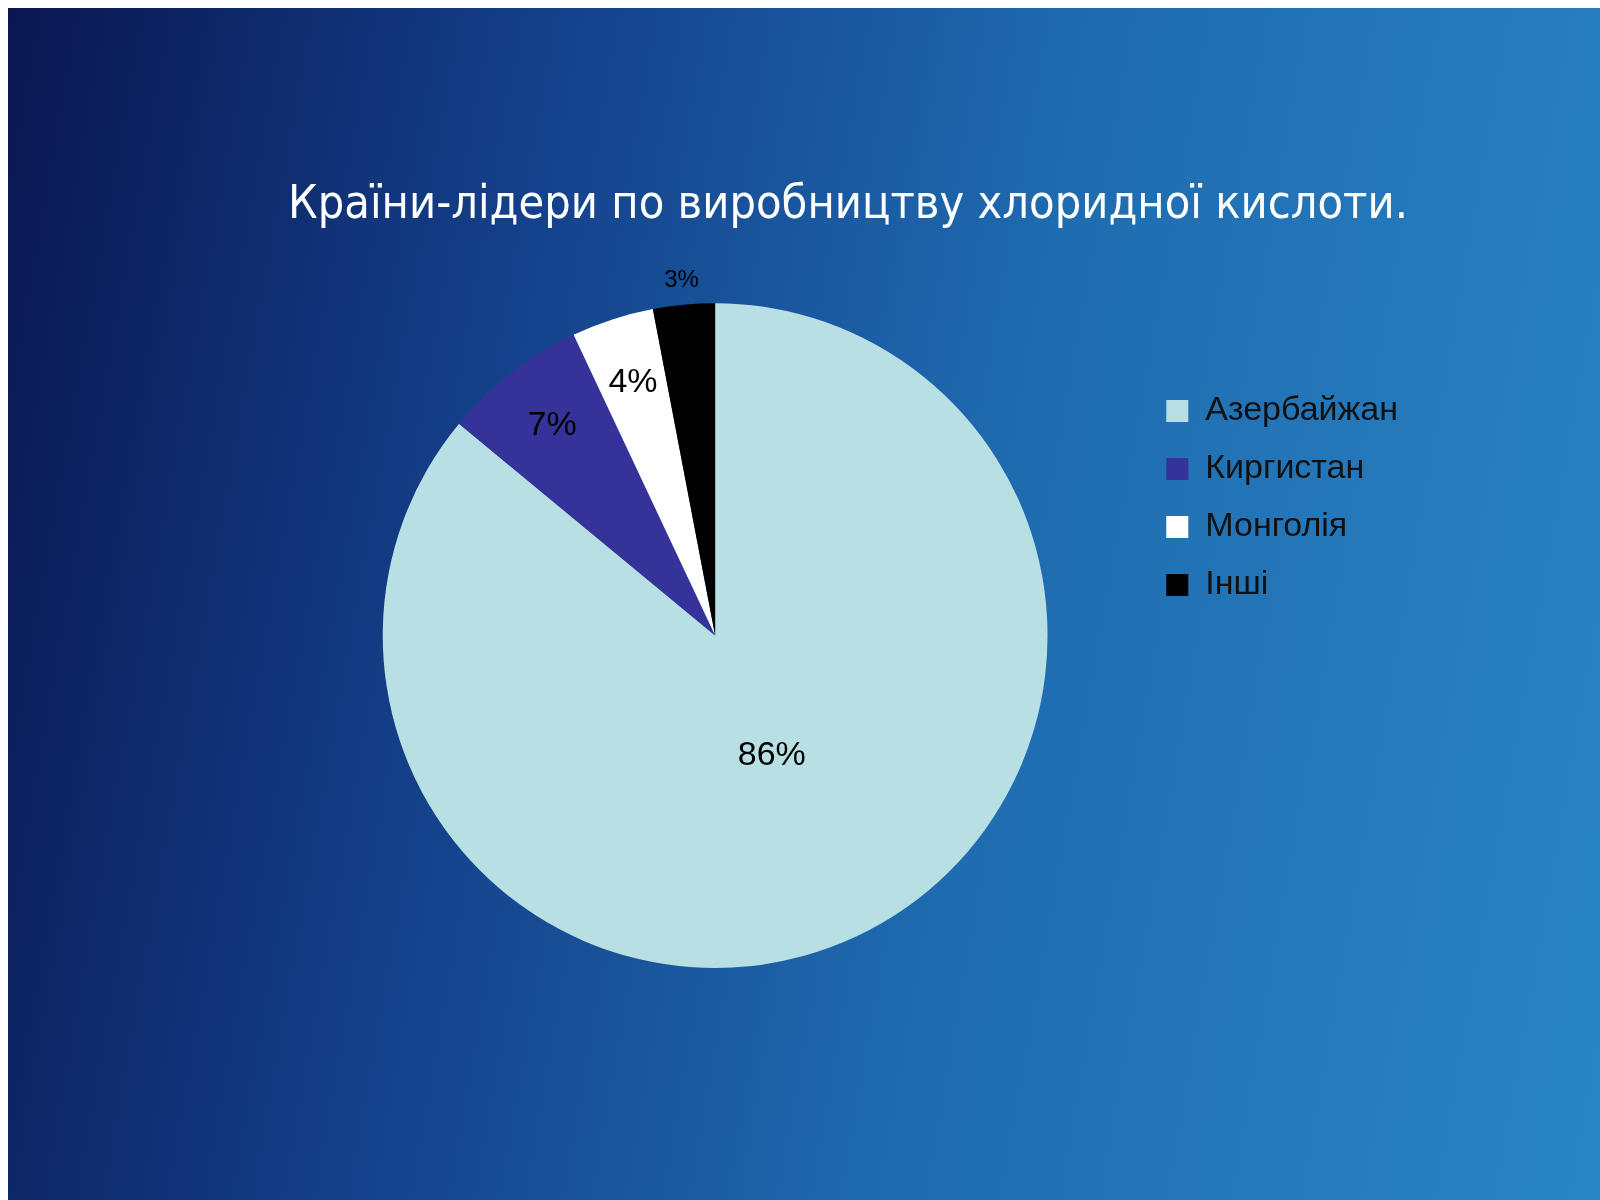 The image size is (1600, 1200). I want to click on data-label: 3%, so click(681, 279).